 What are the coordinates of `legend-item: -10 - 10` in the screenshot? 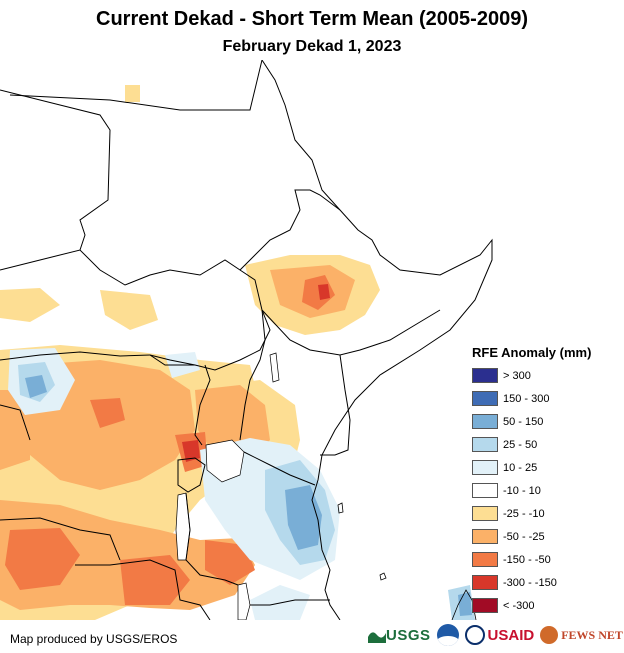 It's located at (547, 490).